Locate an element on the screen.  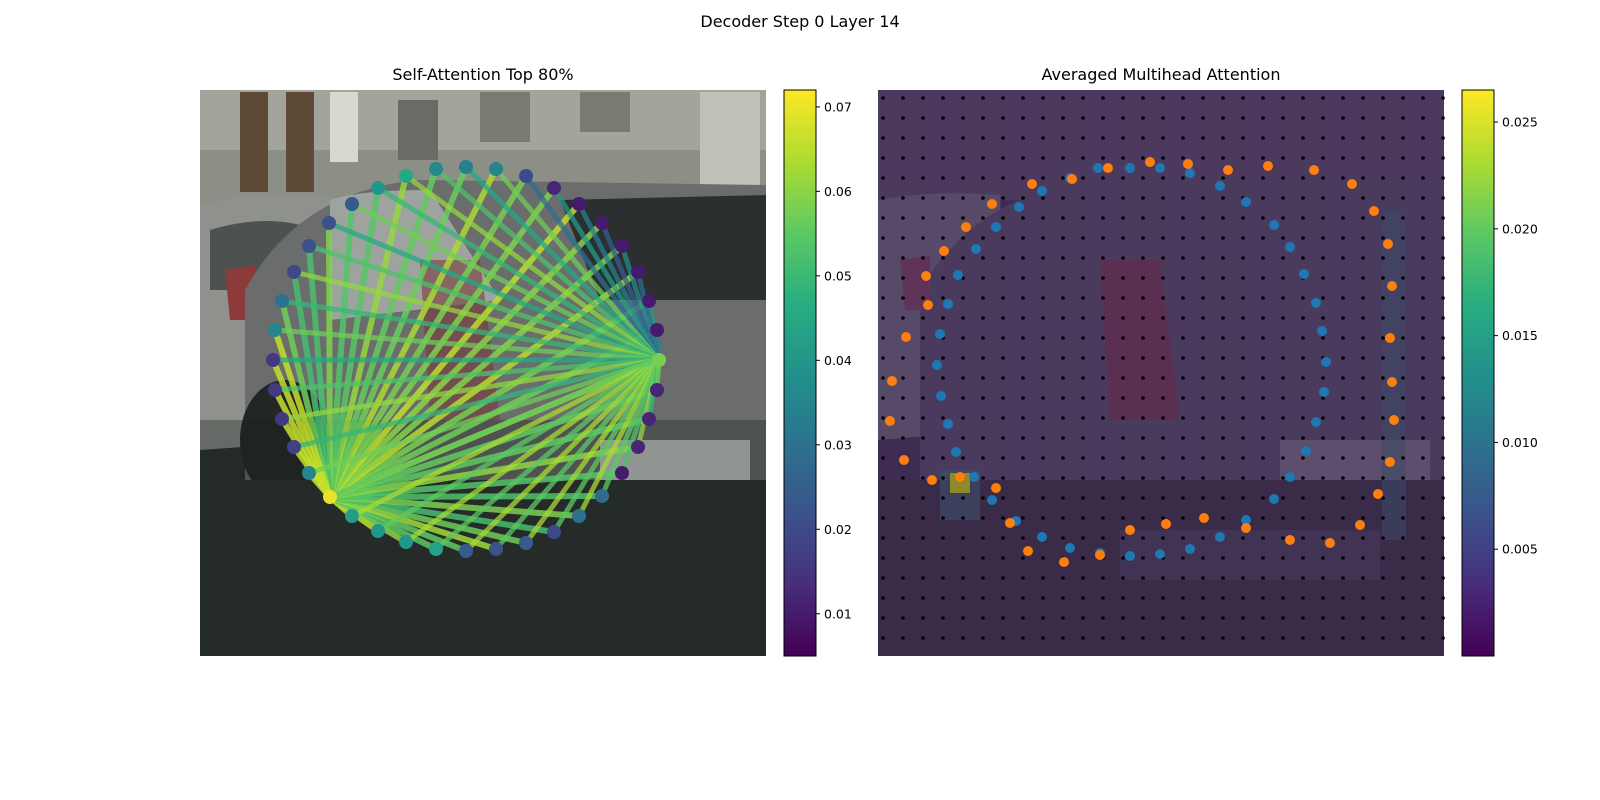
highlight-cell is located at coordinates (960, 483).